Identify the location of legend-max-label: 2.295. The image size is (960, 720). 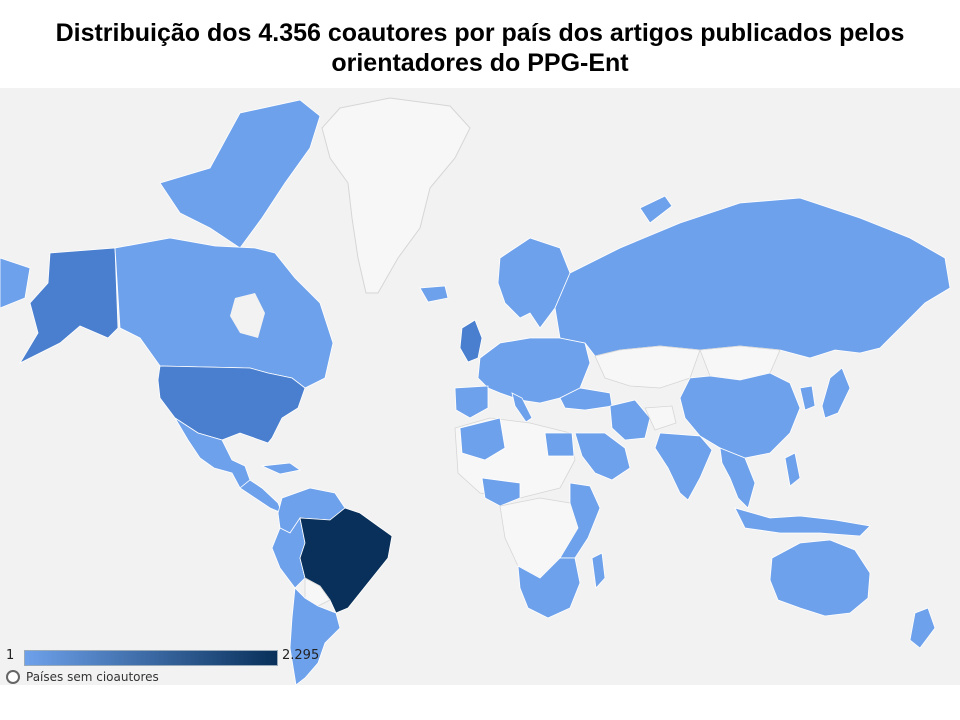
(301, 655).